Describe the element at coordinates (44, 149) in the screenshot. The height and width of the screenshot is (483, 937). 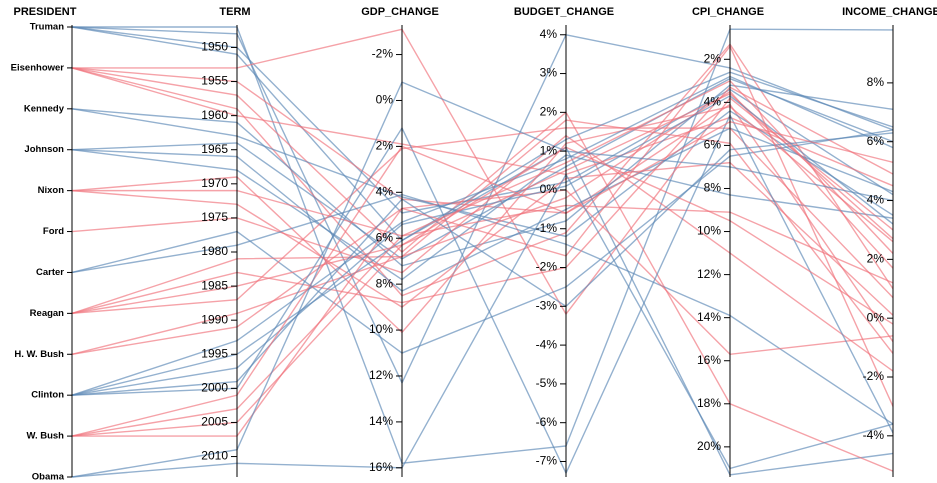
I see `category-label: Johnson` at that location.